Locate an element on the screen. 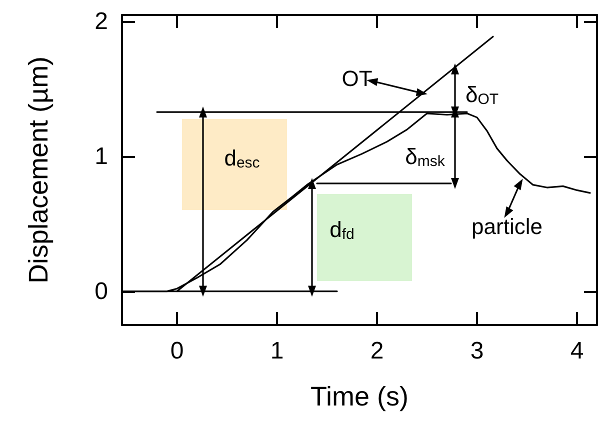 This screenshot has width=601, height=438. x-tick-label: 3 is located at coordinates (477, 351).